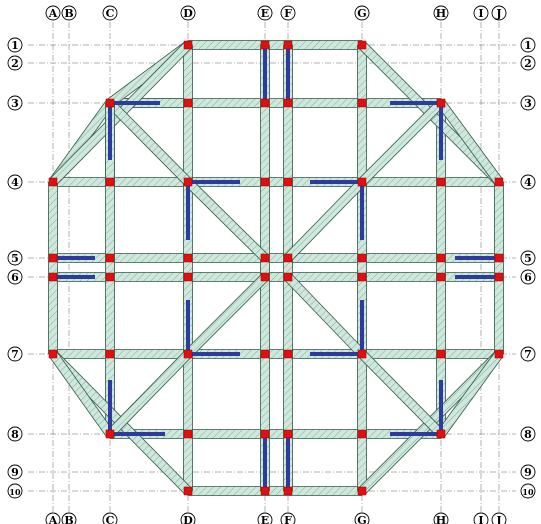 The height and width of the screenshot is (524, 541). What do you see at coordinates (15, 472) in the screenshot?
I see `axis-bubble-left-9-label: 9` at bounding box center [15, 472].